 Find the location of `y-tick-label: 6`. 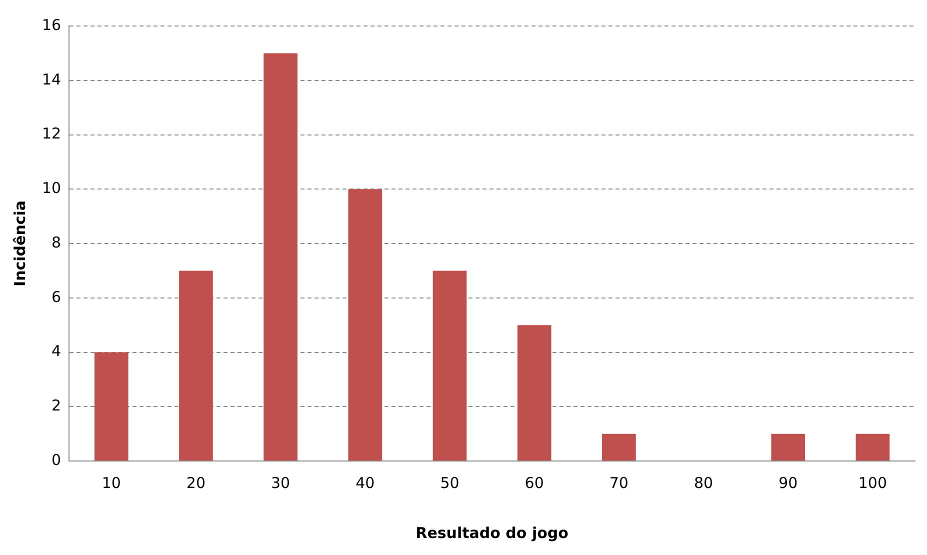

y-tick-label: 6 is located at coordinates (57, 297).